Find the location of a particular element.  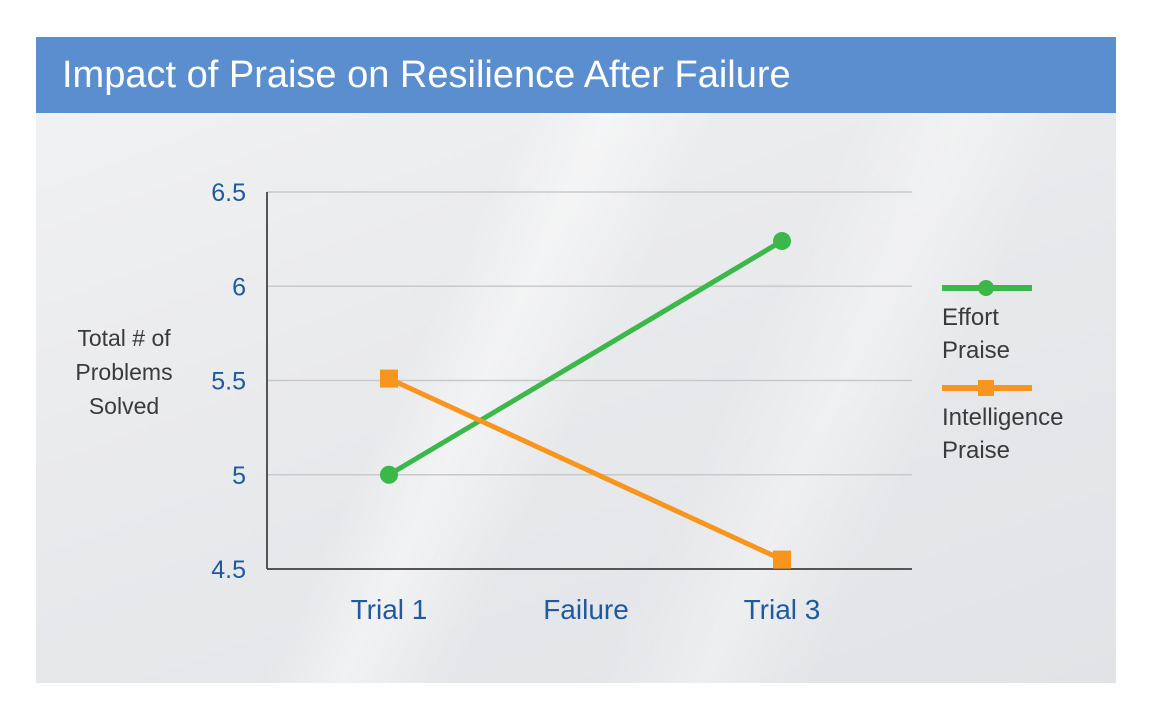

y-tick-label: 6 is located at coordinates (239, 287).